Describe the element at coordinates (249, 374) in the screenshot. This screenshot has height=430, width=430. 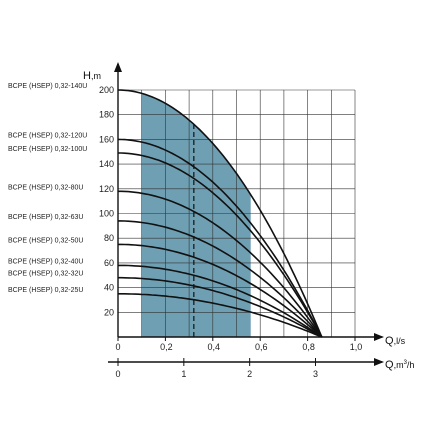
I see `x2-tick-label: 2` at that location.